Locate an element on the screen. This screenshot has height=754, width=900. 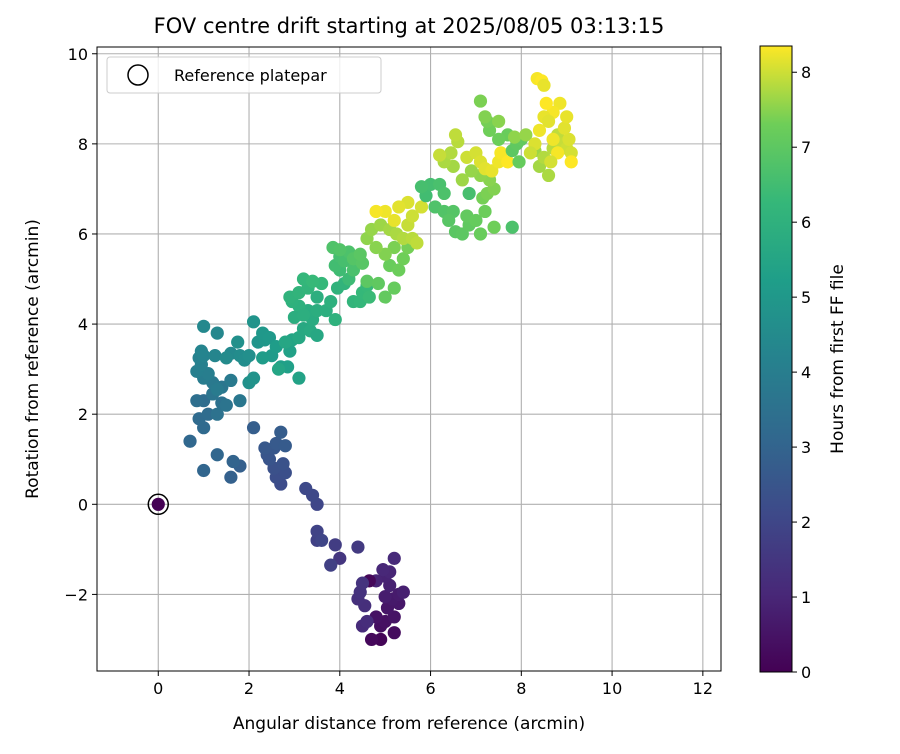
colorbar-tick-label: 4 is located at coordinates (806, 372).